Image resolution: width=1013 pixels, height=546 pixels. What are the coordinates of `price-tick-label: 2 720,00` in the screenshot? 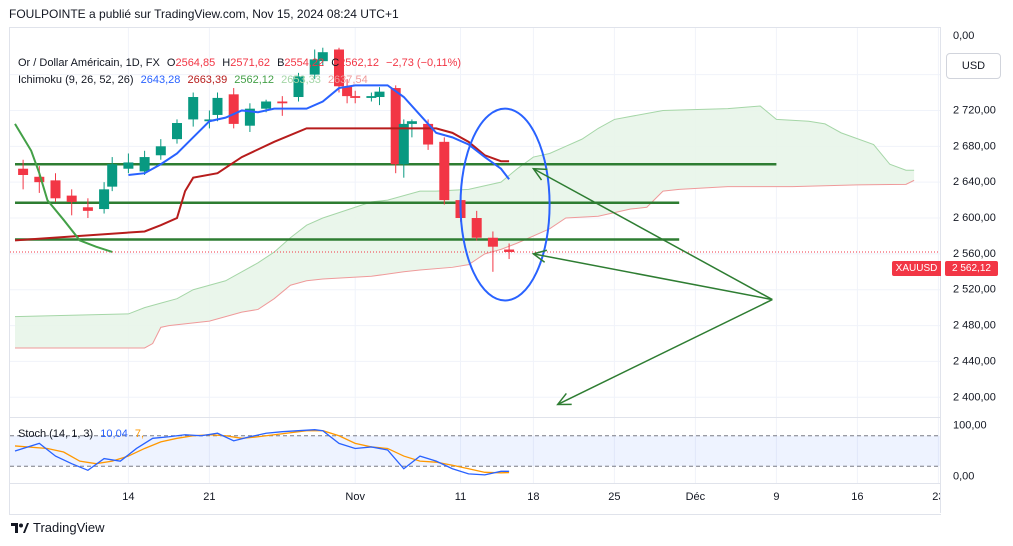 It's located at (974, 110).